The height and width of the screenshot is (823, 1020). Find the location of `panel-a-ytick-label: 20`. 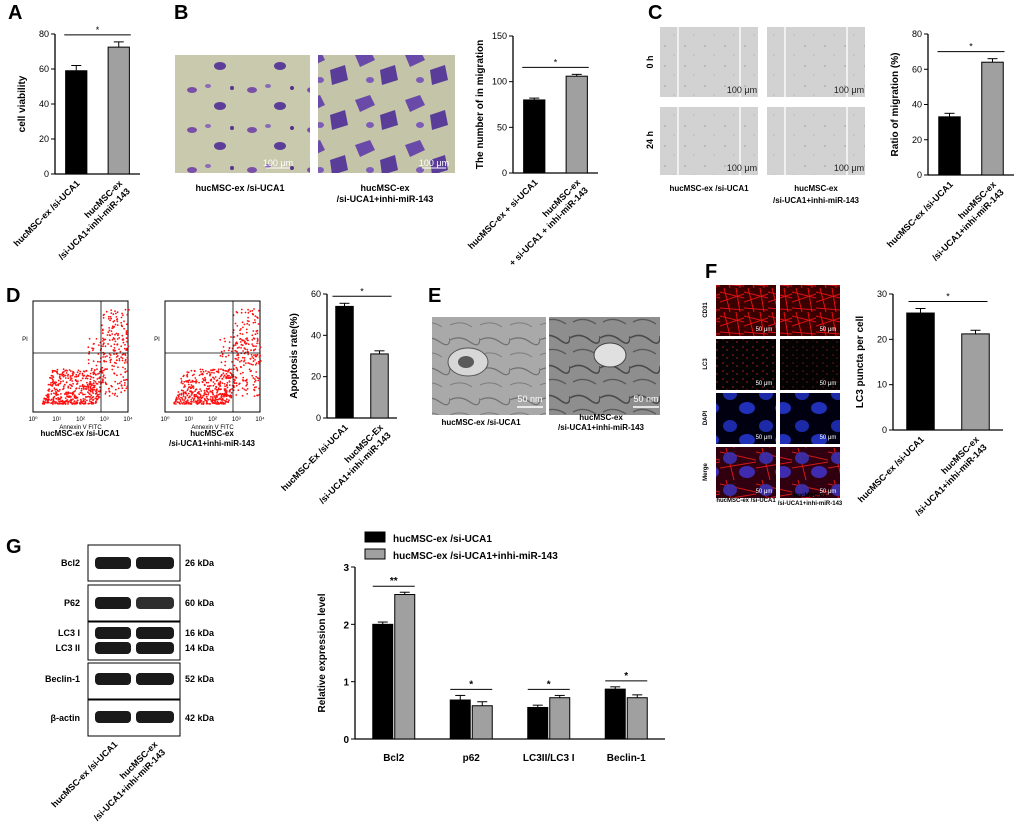

panel-a-ytick-label: 20 is located at coordinates (44, 139).